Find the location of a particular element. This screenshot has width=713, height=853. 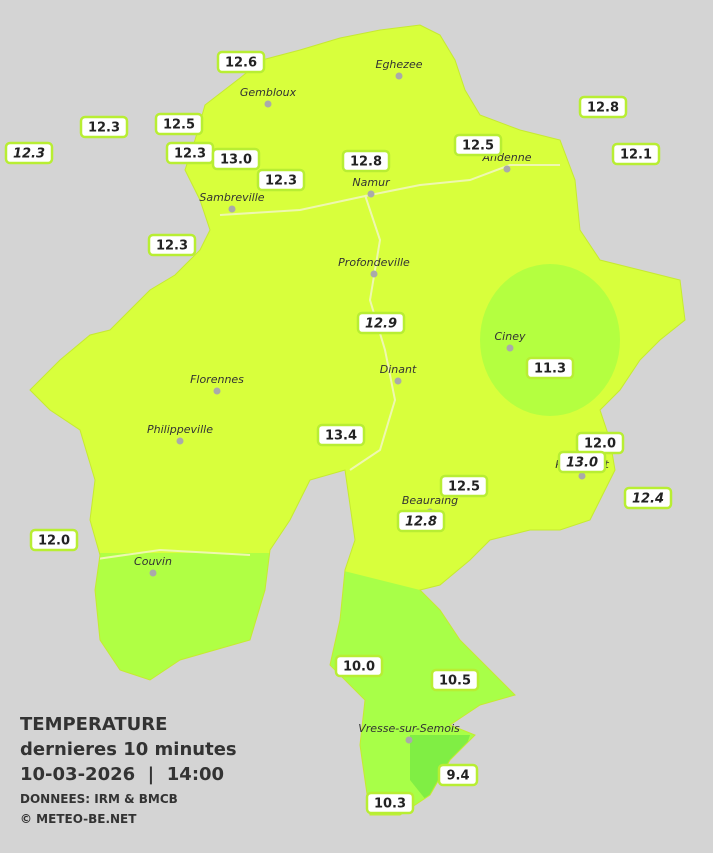

station: 12.1 is located at coordinates (636, 154).